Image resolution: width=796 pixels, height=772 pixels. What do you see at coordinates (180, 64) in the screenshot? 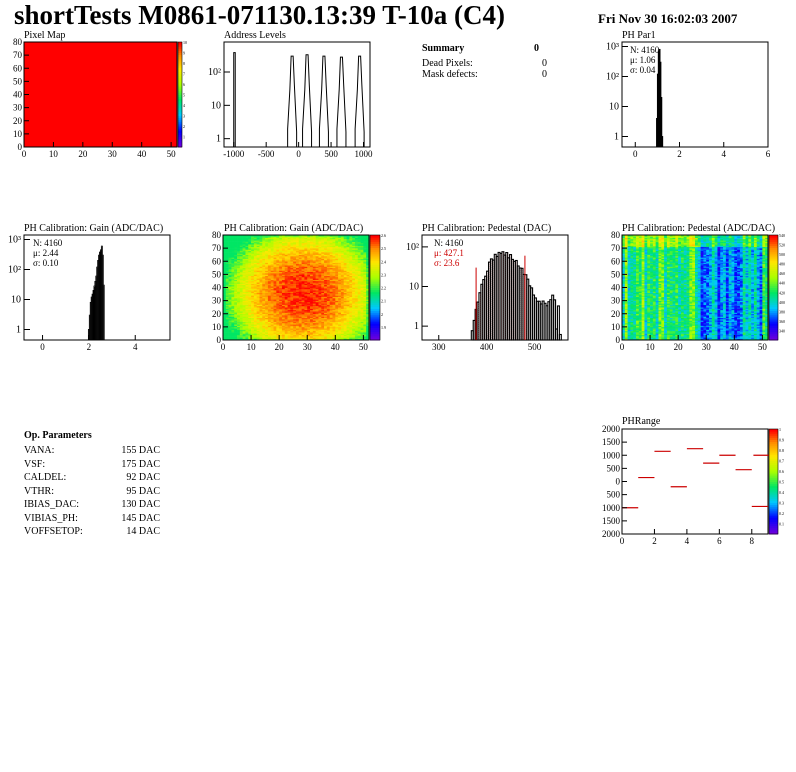
I see `pixel-map-colorbar-swatch` at bounding box center [180, 64].